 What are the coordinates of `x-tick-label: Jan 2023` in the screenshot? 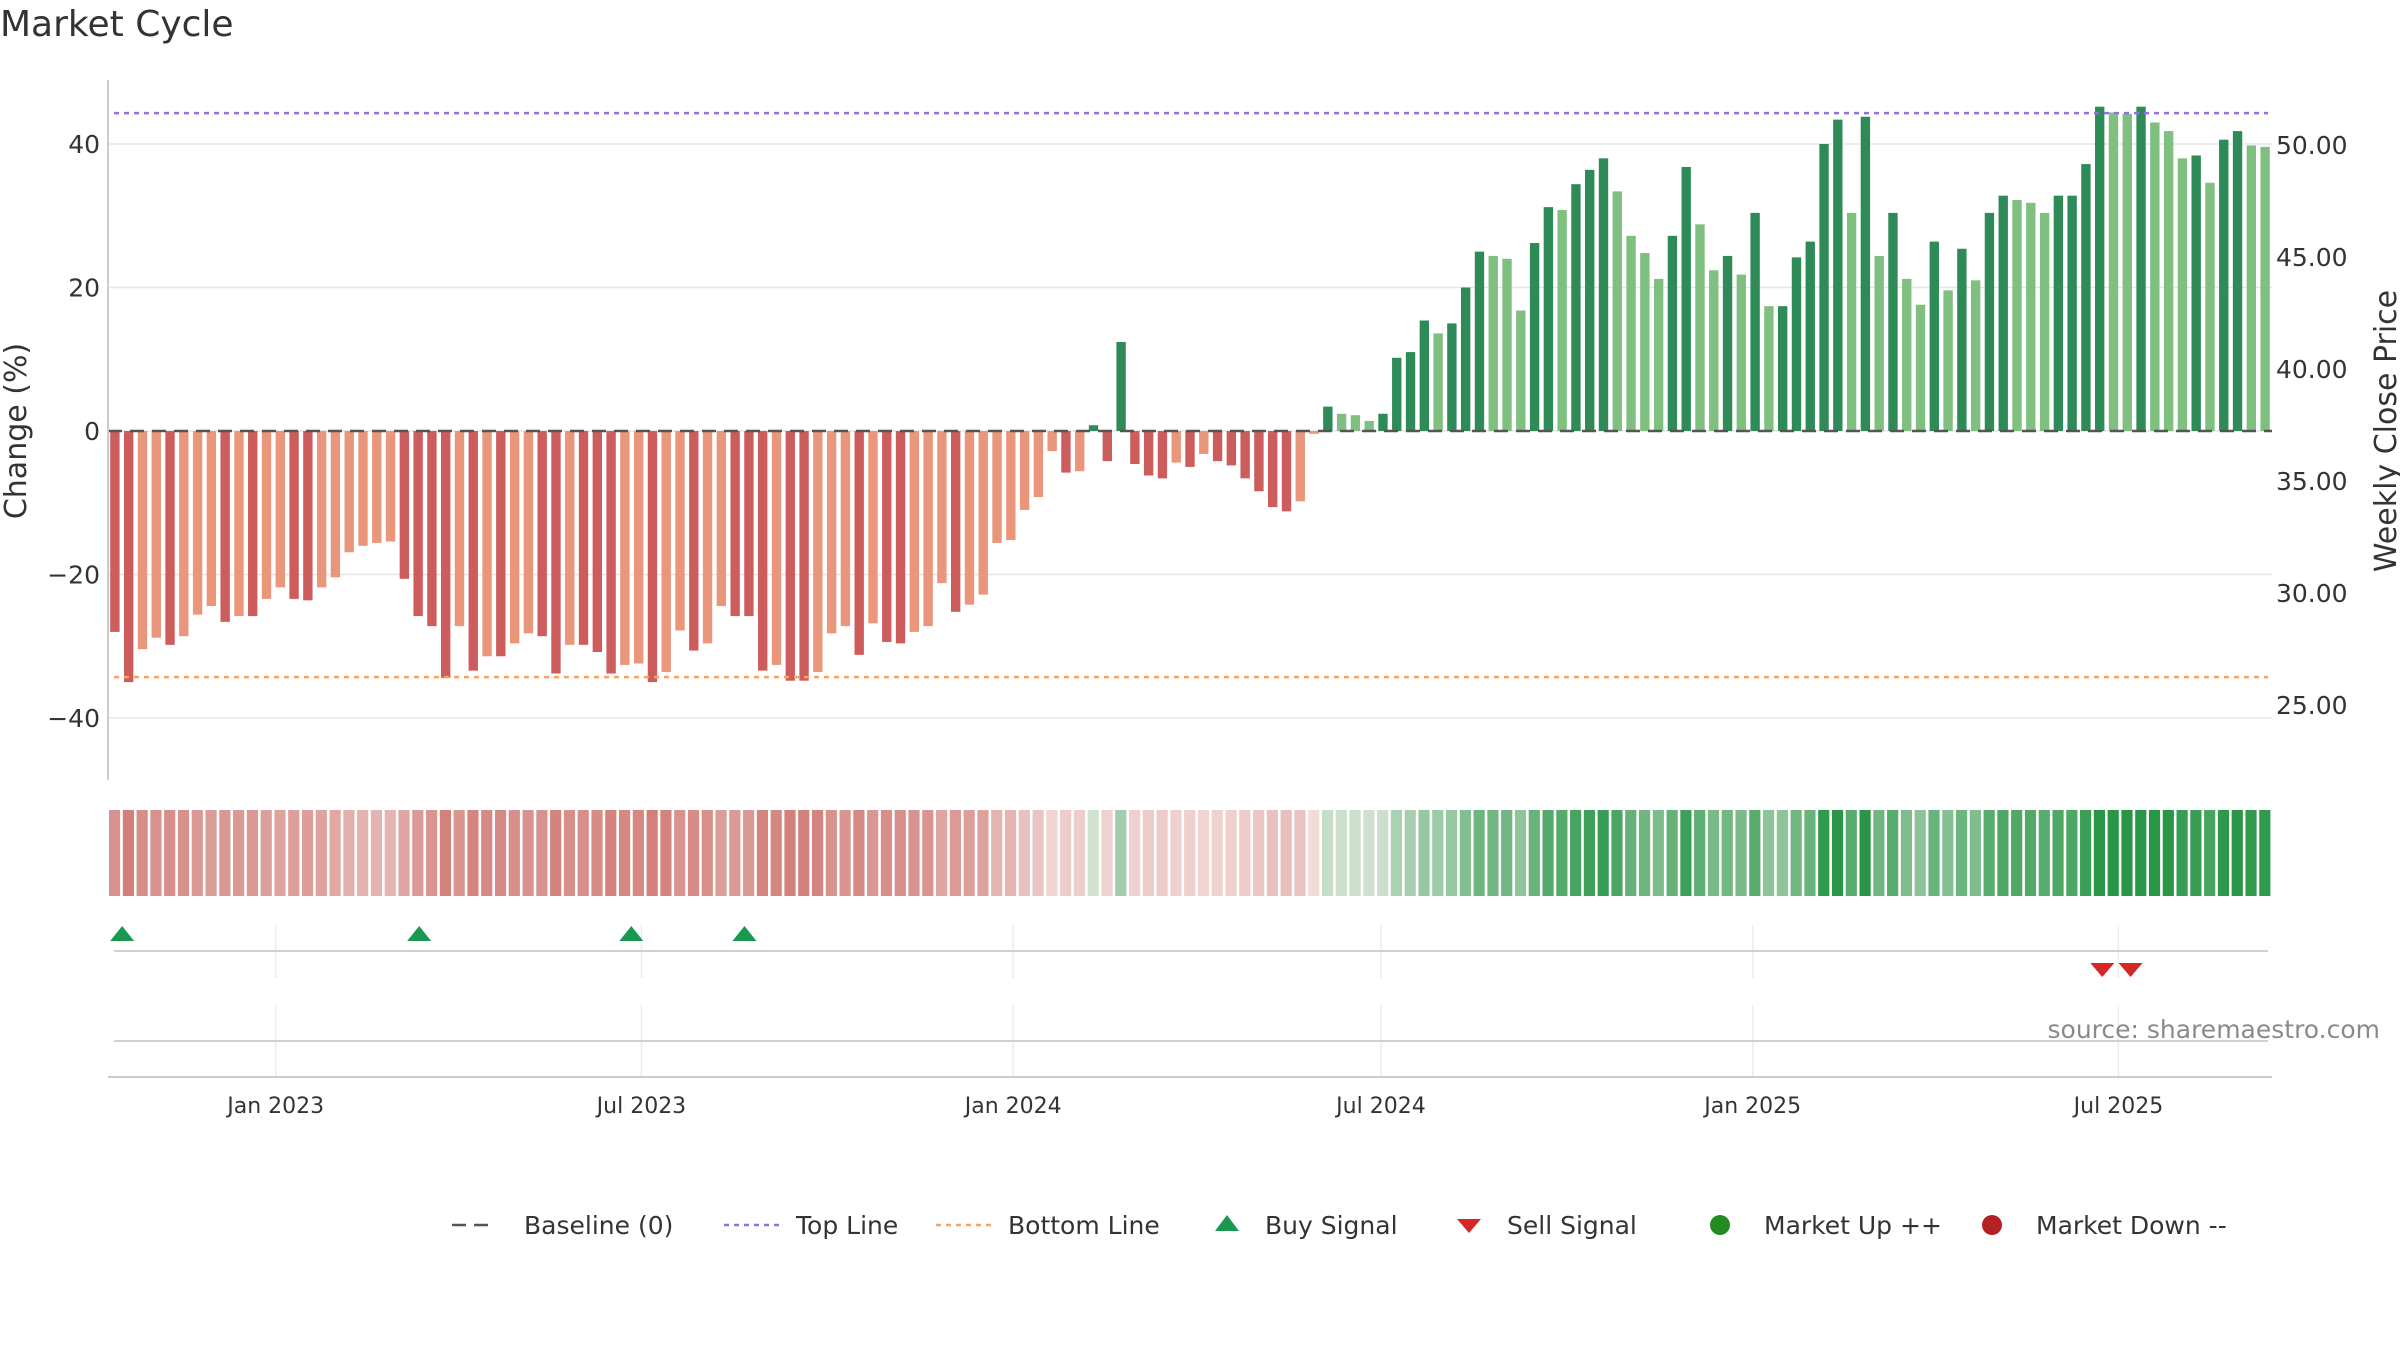 It's located at (274, 1106).